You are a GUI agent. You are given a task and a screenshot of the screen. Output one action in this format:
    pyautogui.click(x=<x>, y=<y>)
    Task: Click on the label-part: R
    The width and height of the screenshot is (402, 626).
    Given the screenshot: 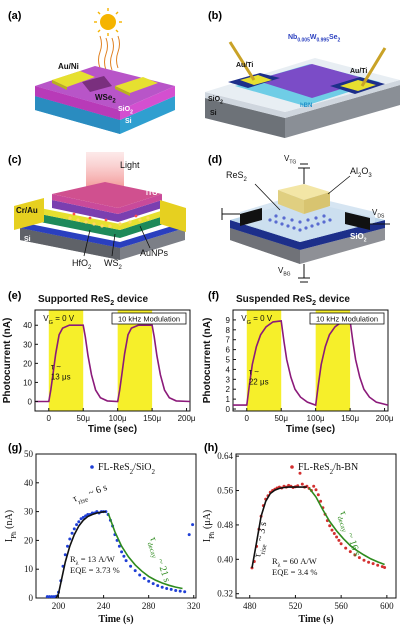 What is the action you would take?
    pyautogui.click(x=275, y=561)
    